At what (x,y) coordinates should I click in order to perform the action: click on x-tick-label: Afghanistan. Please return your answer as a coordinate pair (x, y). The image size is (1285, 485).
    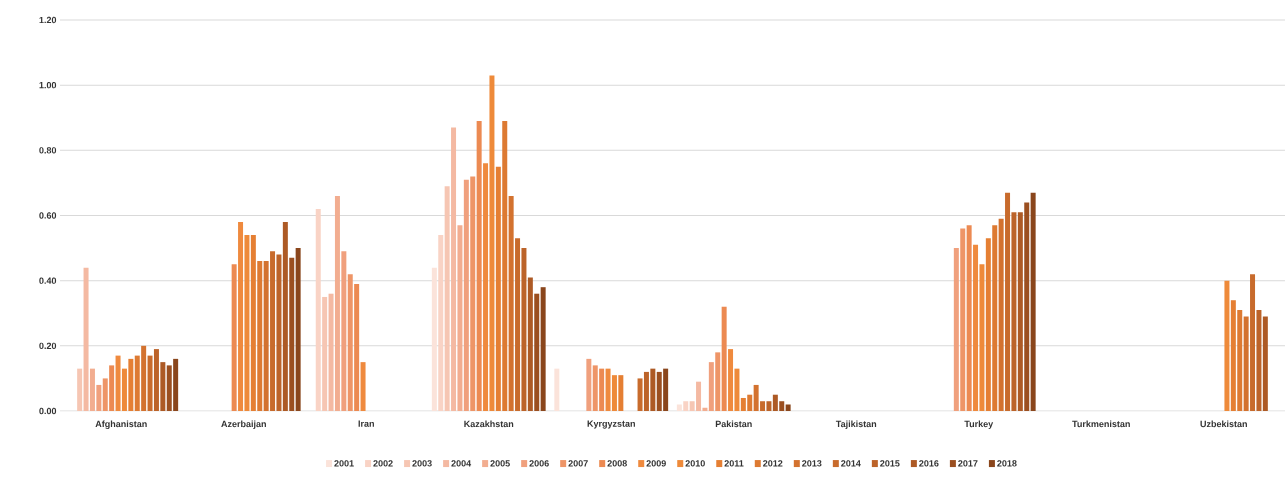
    Looking at the image, I should click on (121, 424).